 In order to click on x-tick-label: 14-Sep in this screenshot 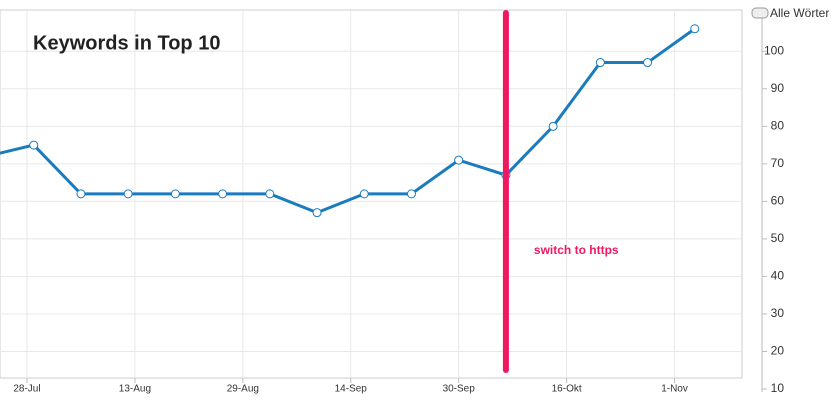, I will do `click(351, 389)`.